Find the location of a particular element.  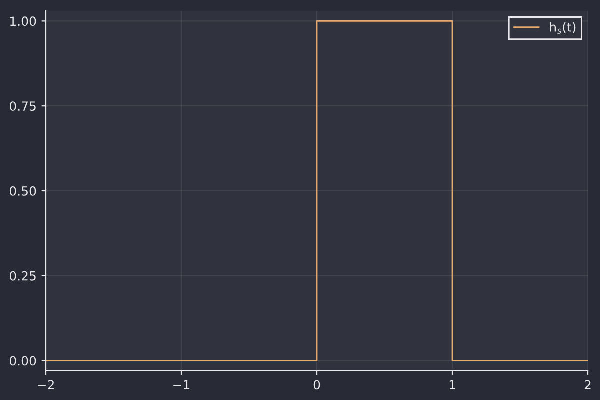

y-tick-label: 0.75 is located at coordinates (23, 107).